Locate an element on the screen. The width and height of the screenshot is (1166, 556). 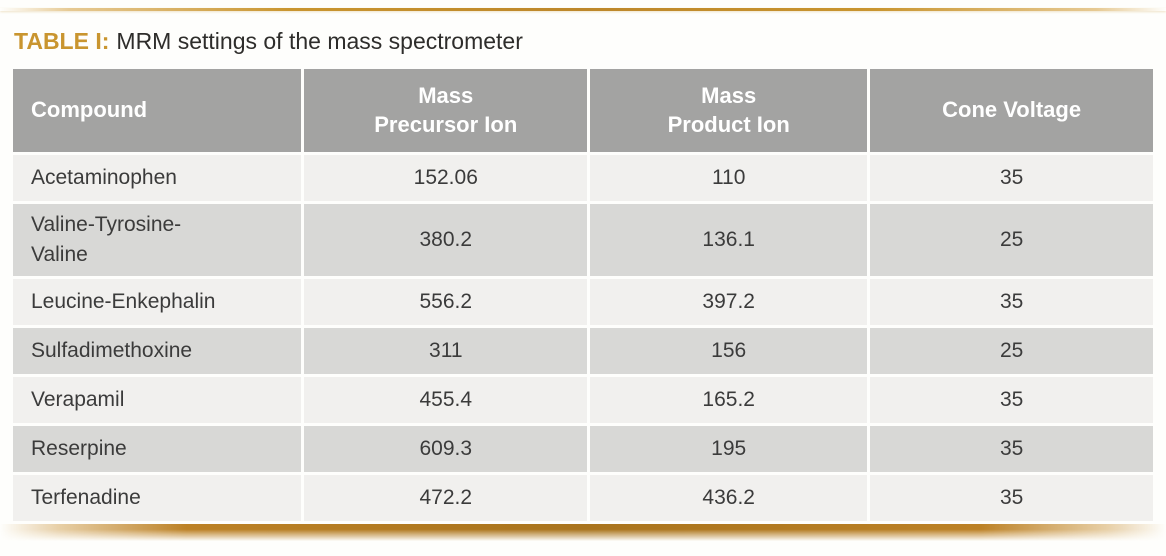
cell-product-ion: 110 is located at coordinates (729, 178).